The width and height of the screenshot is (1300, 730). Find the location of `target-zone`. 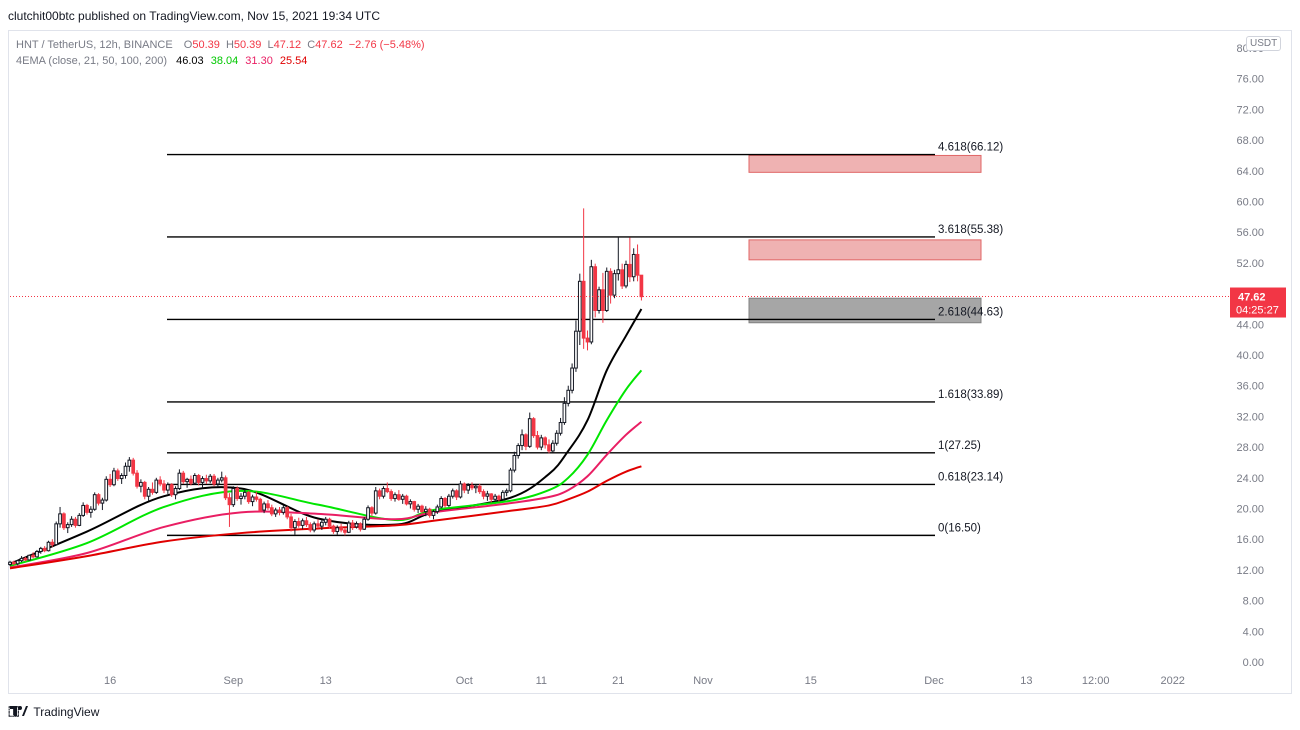

target-zone is located at coordinates (865, 250).